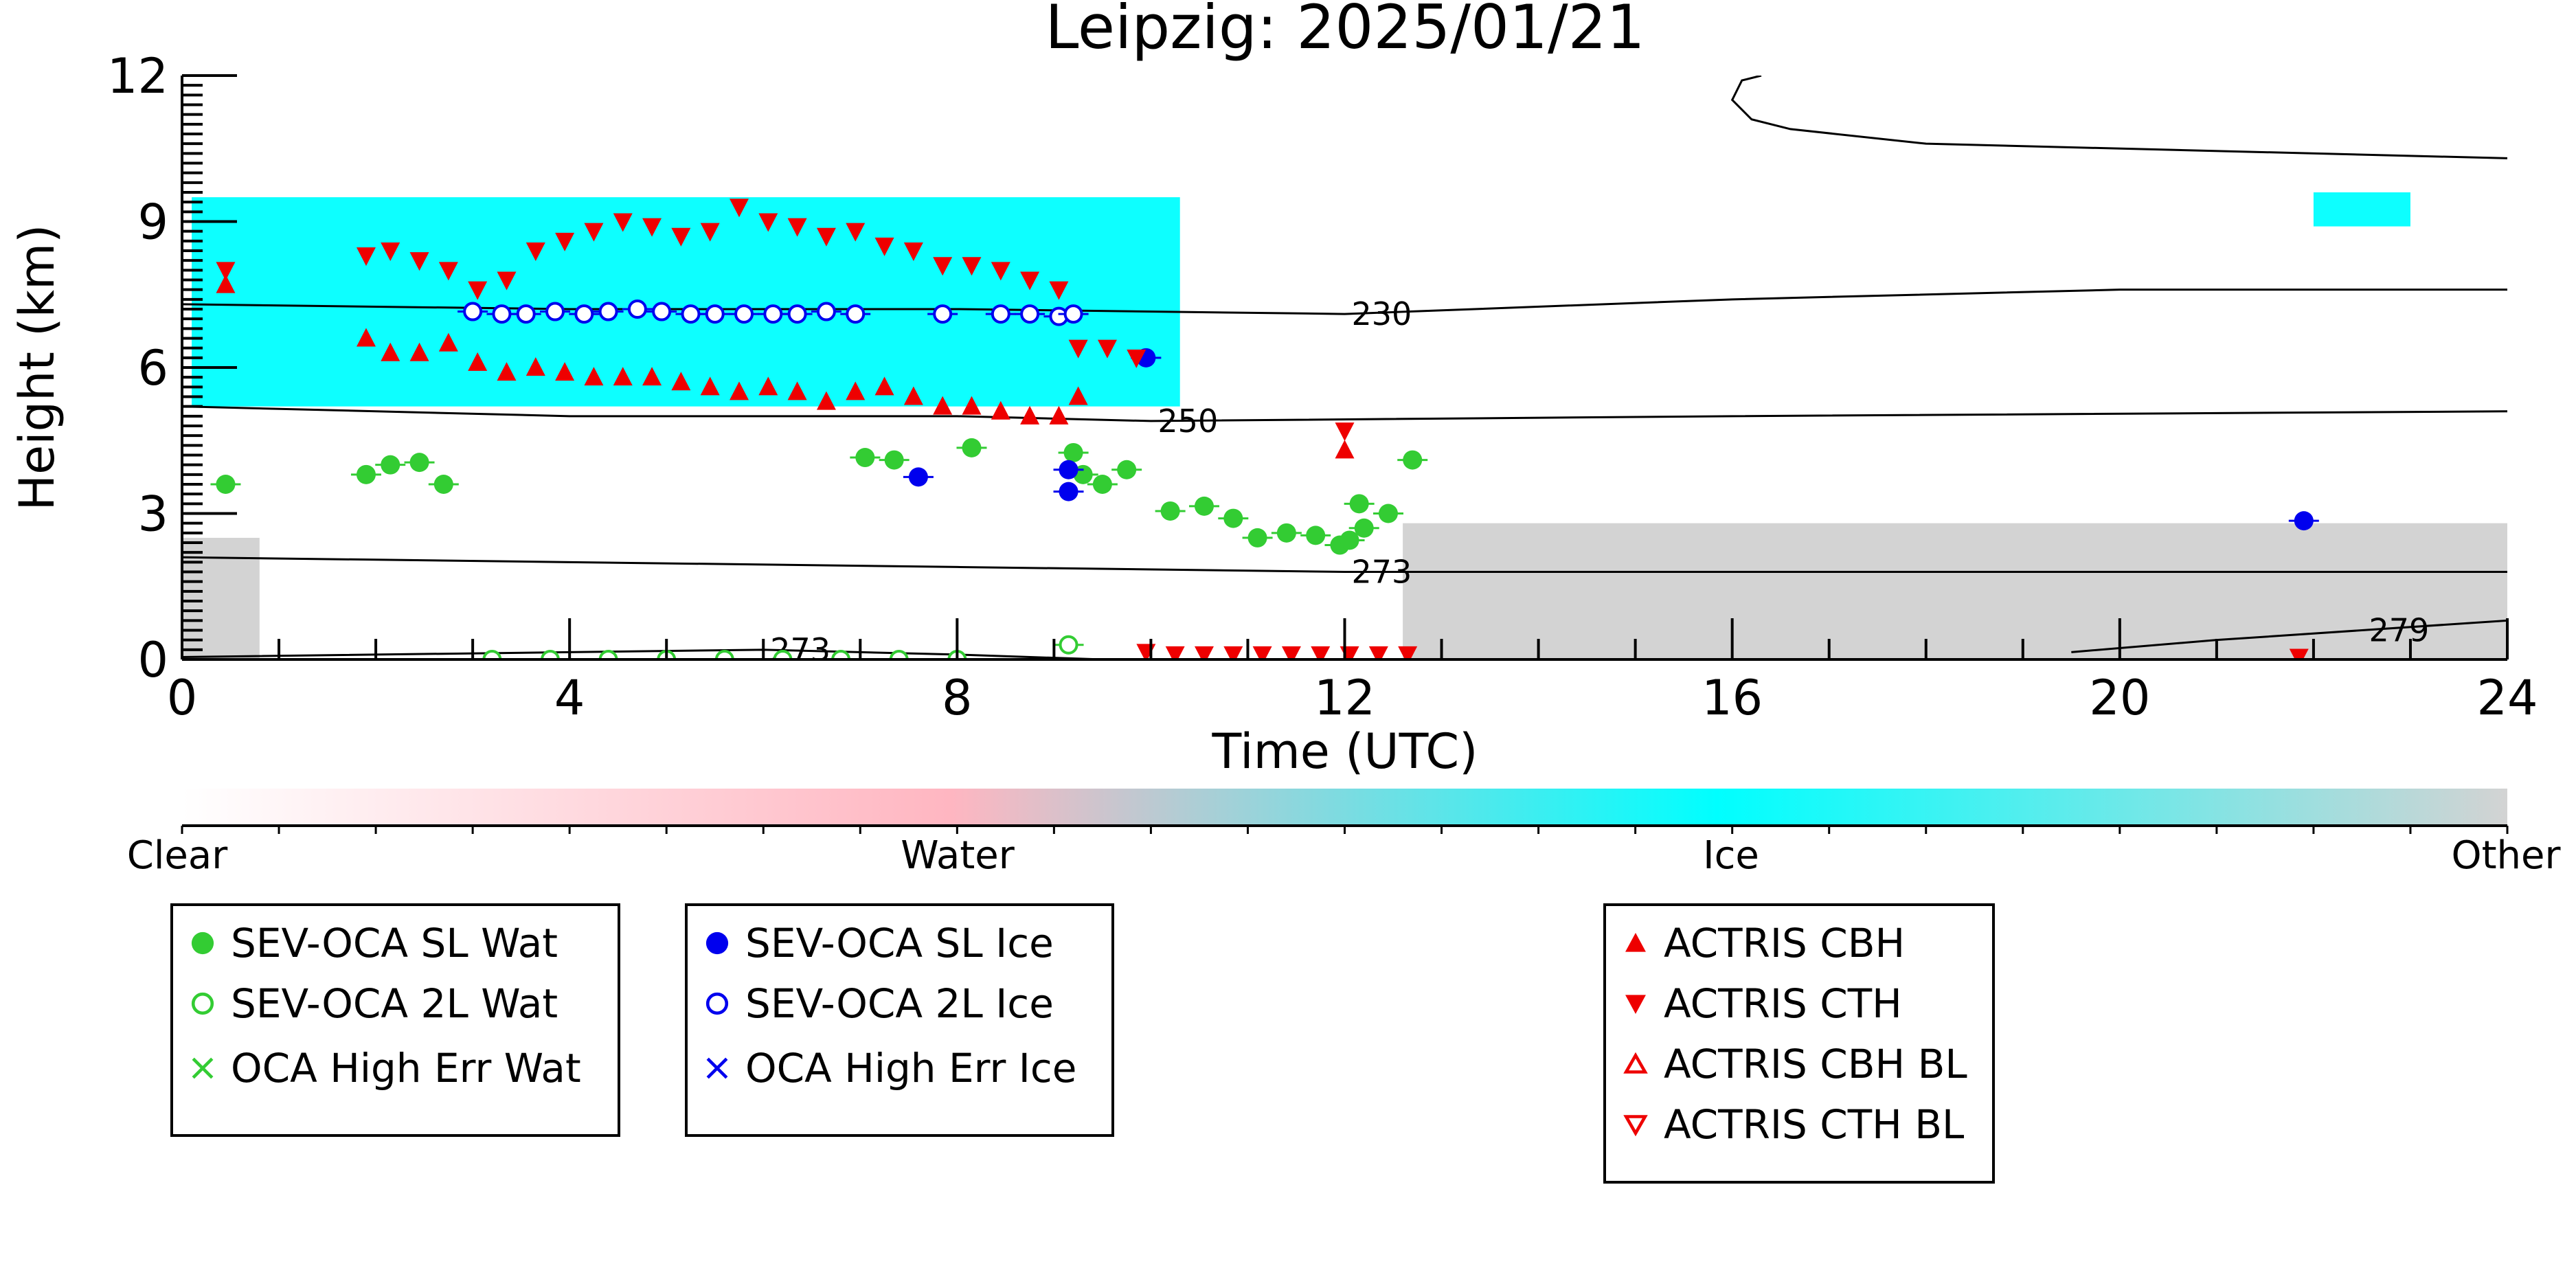  I want to click on legend-item: OCA High Err Ice, so click(888, 1068).